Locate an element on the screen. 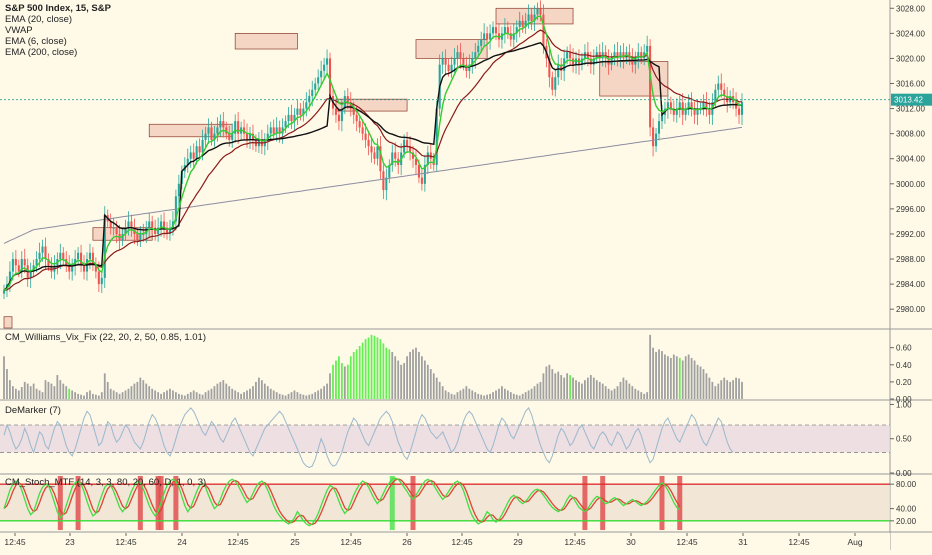 Image resolution: width=932 pixels, height=555 pixels. legend-vwap: VWAP is located at coordinates (19, 30).